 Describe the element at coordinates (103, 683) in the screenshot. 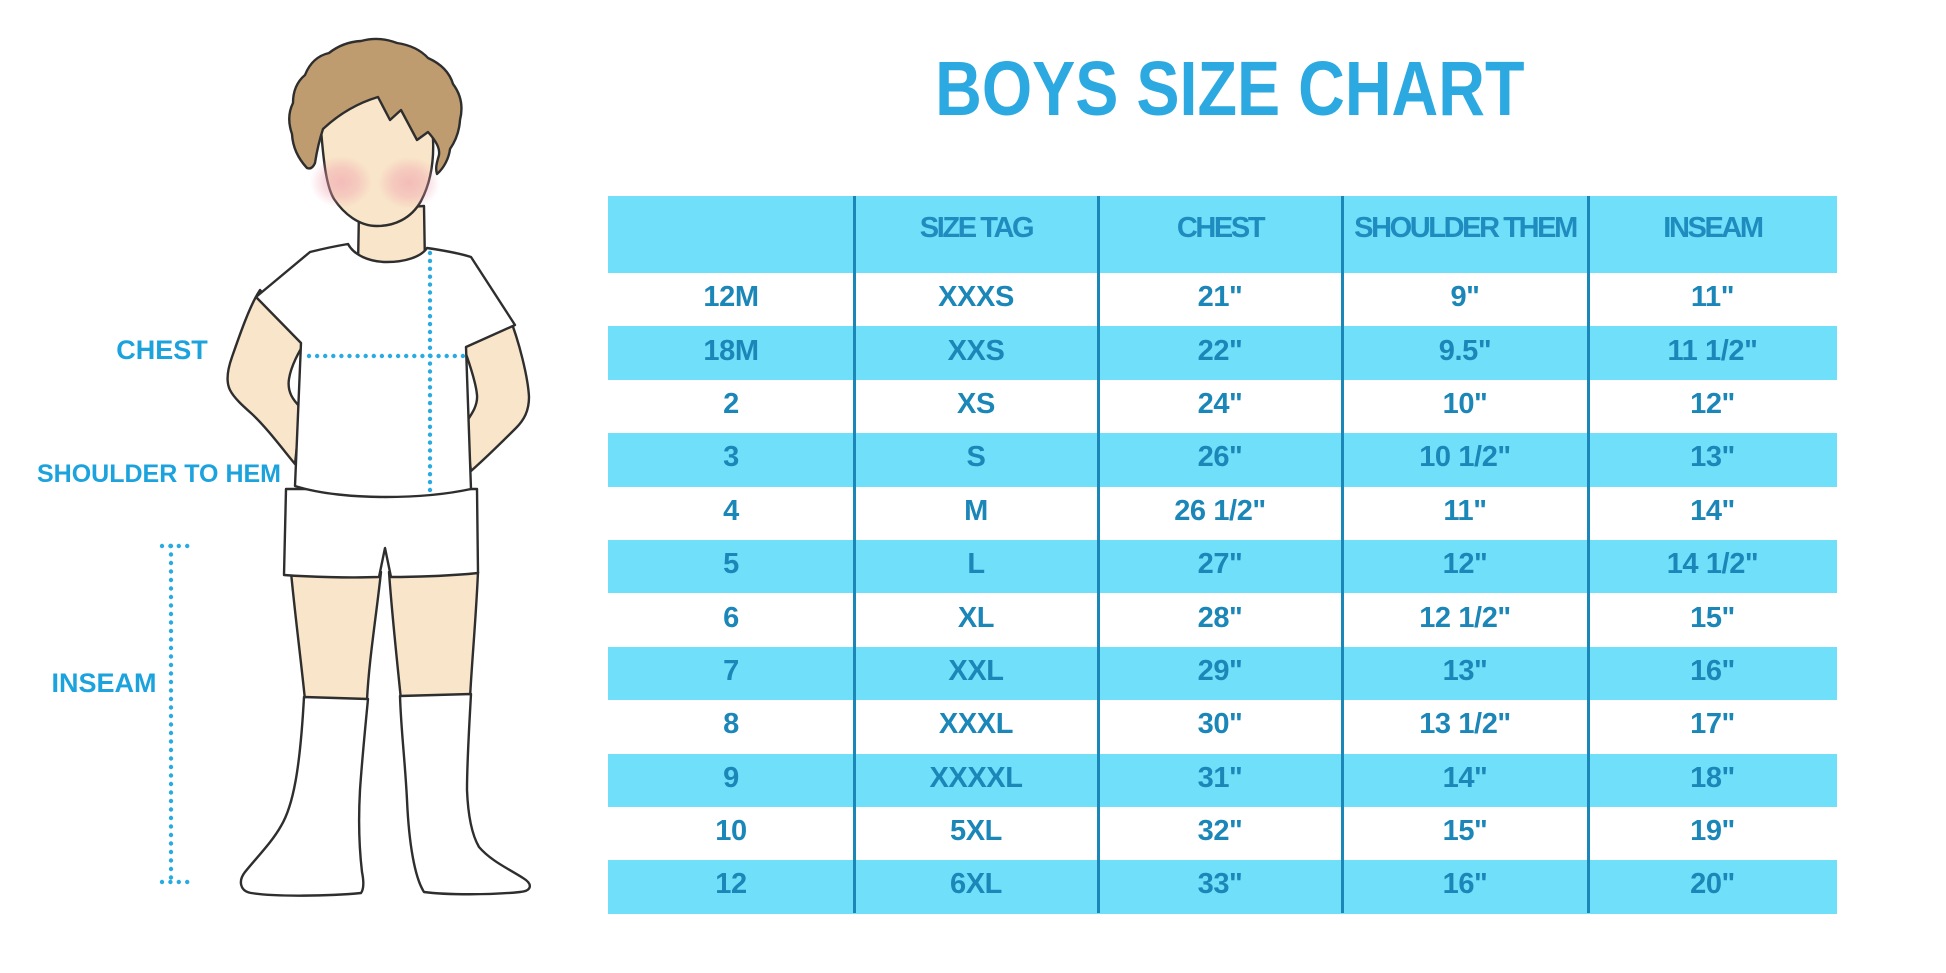

I see `svg-text: INSEAM` at that location.